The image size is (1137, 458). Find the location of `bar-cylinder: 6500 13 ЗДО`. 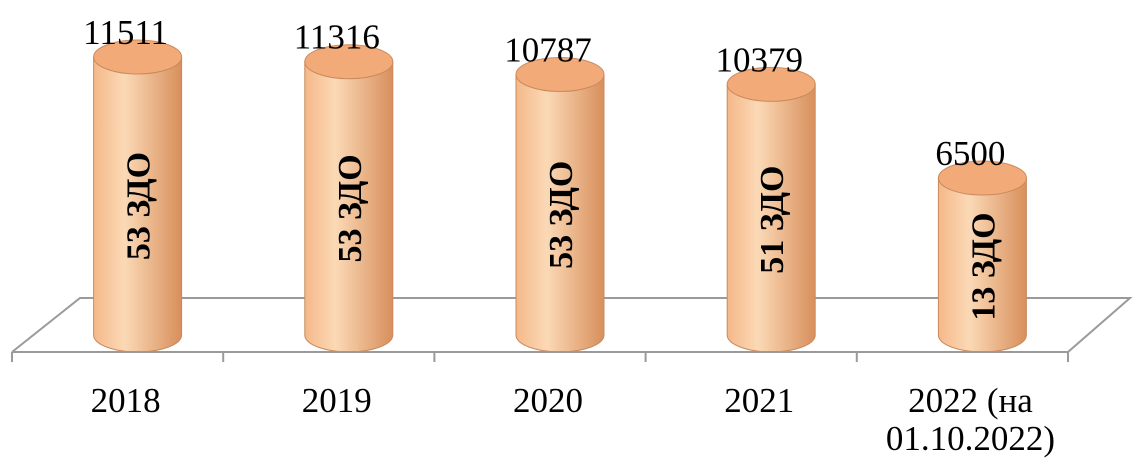

bar-cylinder: 6500 13 ЗДО is located at coordinates (981, 243).